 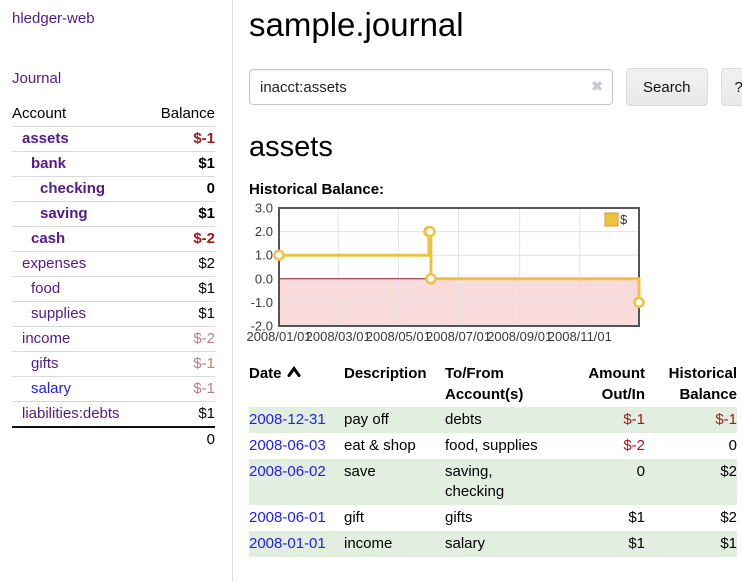 I want to click on register-row: 2008-06-03 eat & shop food, supplies $-2 0, so click(x=493, y=446).